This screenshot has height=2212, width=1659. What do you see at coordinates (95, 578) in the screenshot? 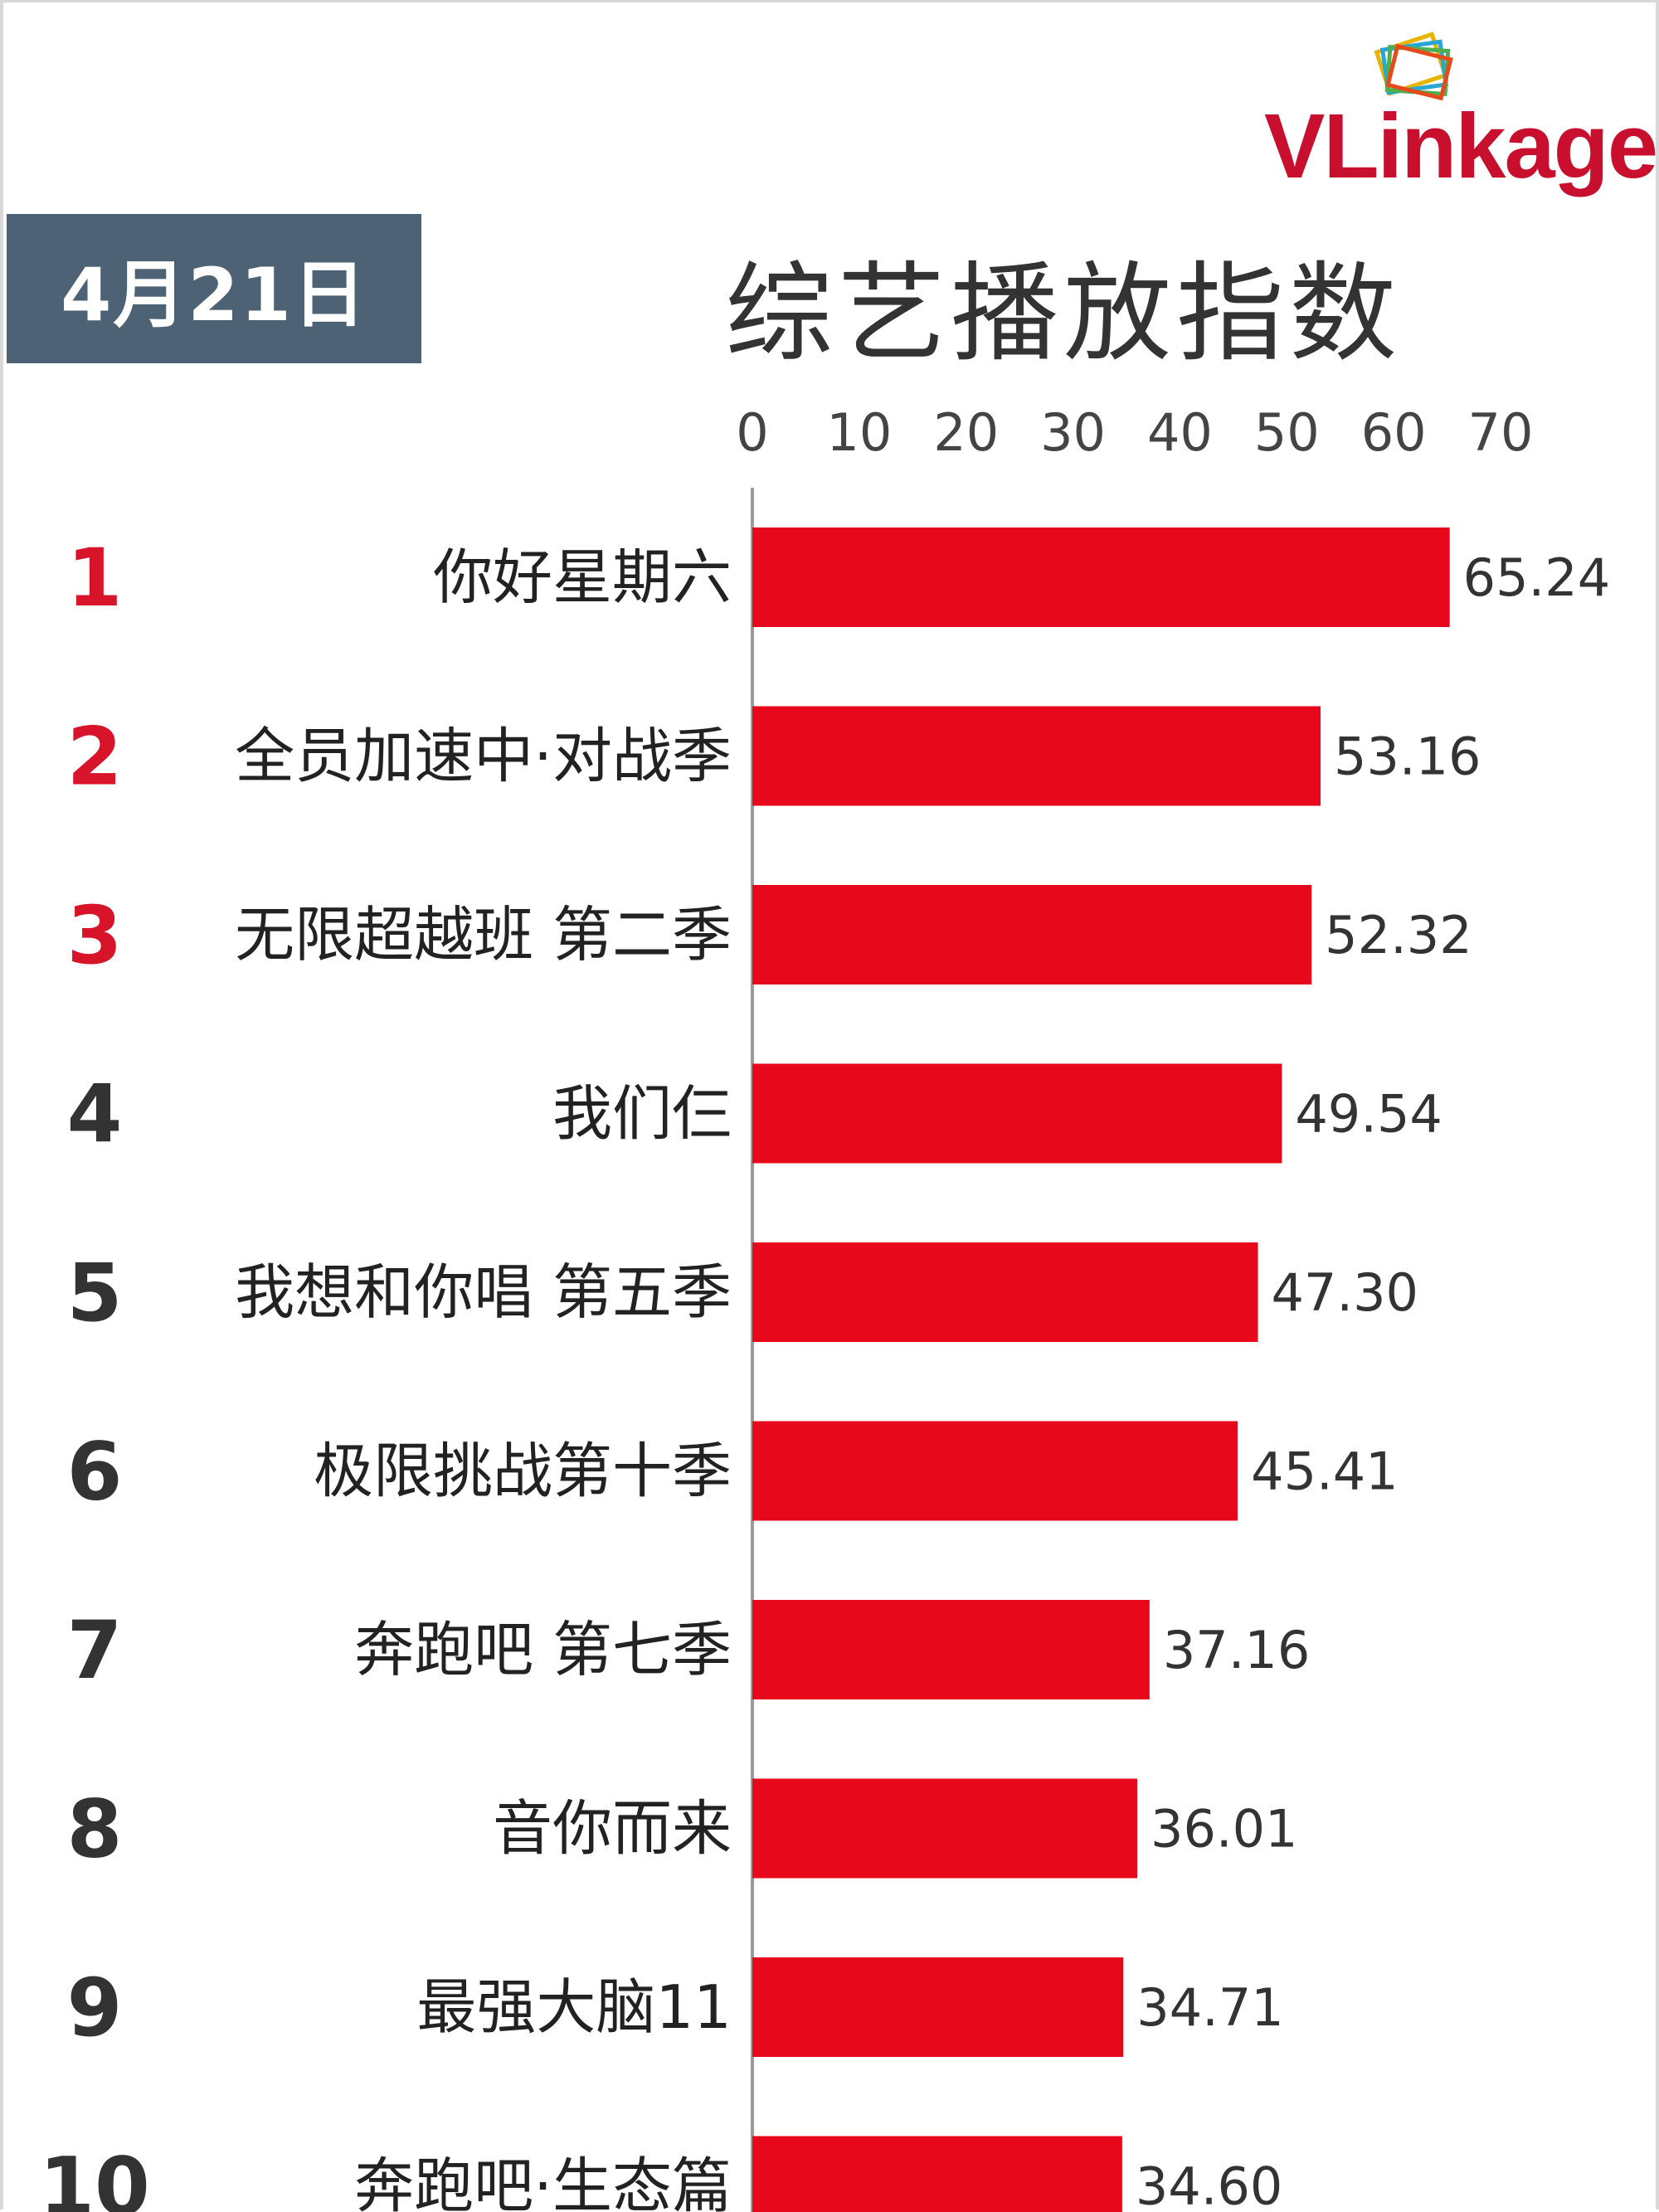
I see `rank-number: 1` at bounding box center [95, 578].